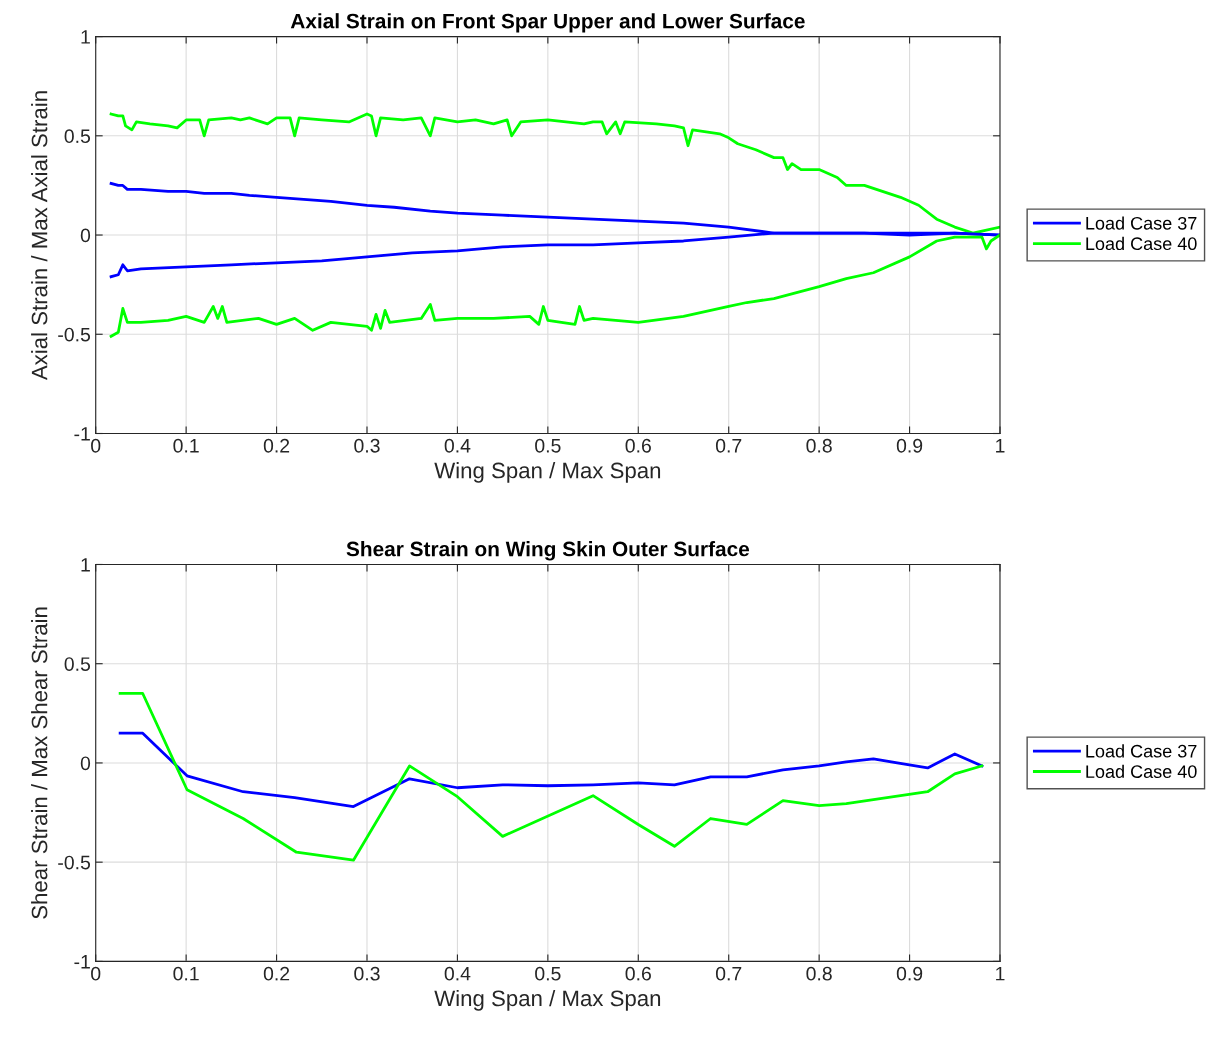  What do you see at coordinates (39, 236) in the screenshot?
I see `y-axis-title: Axial Strain / Max Axial Strain` at bounding box center [39, 236].